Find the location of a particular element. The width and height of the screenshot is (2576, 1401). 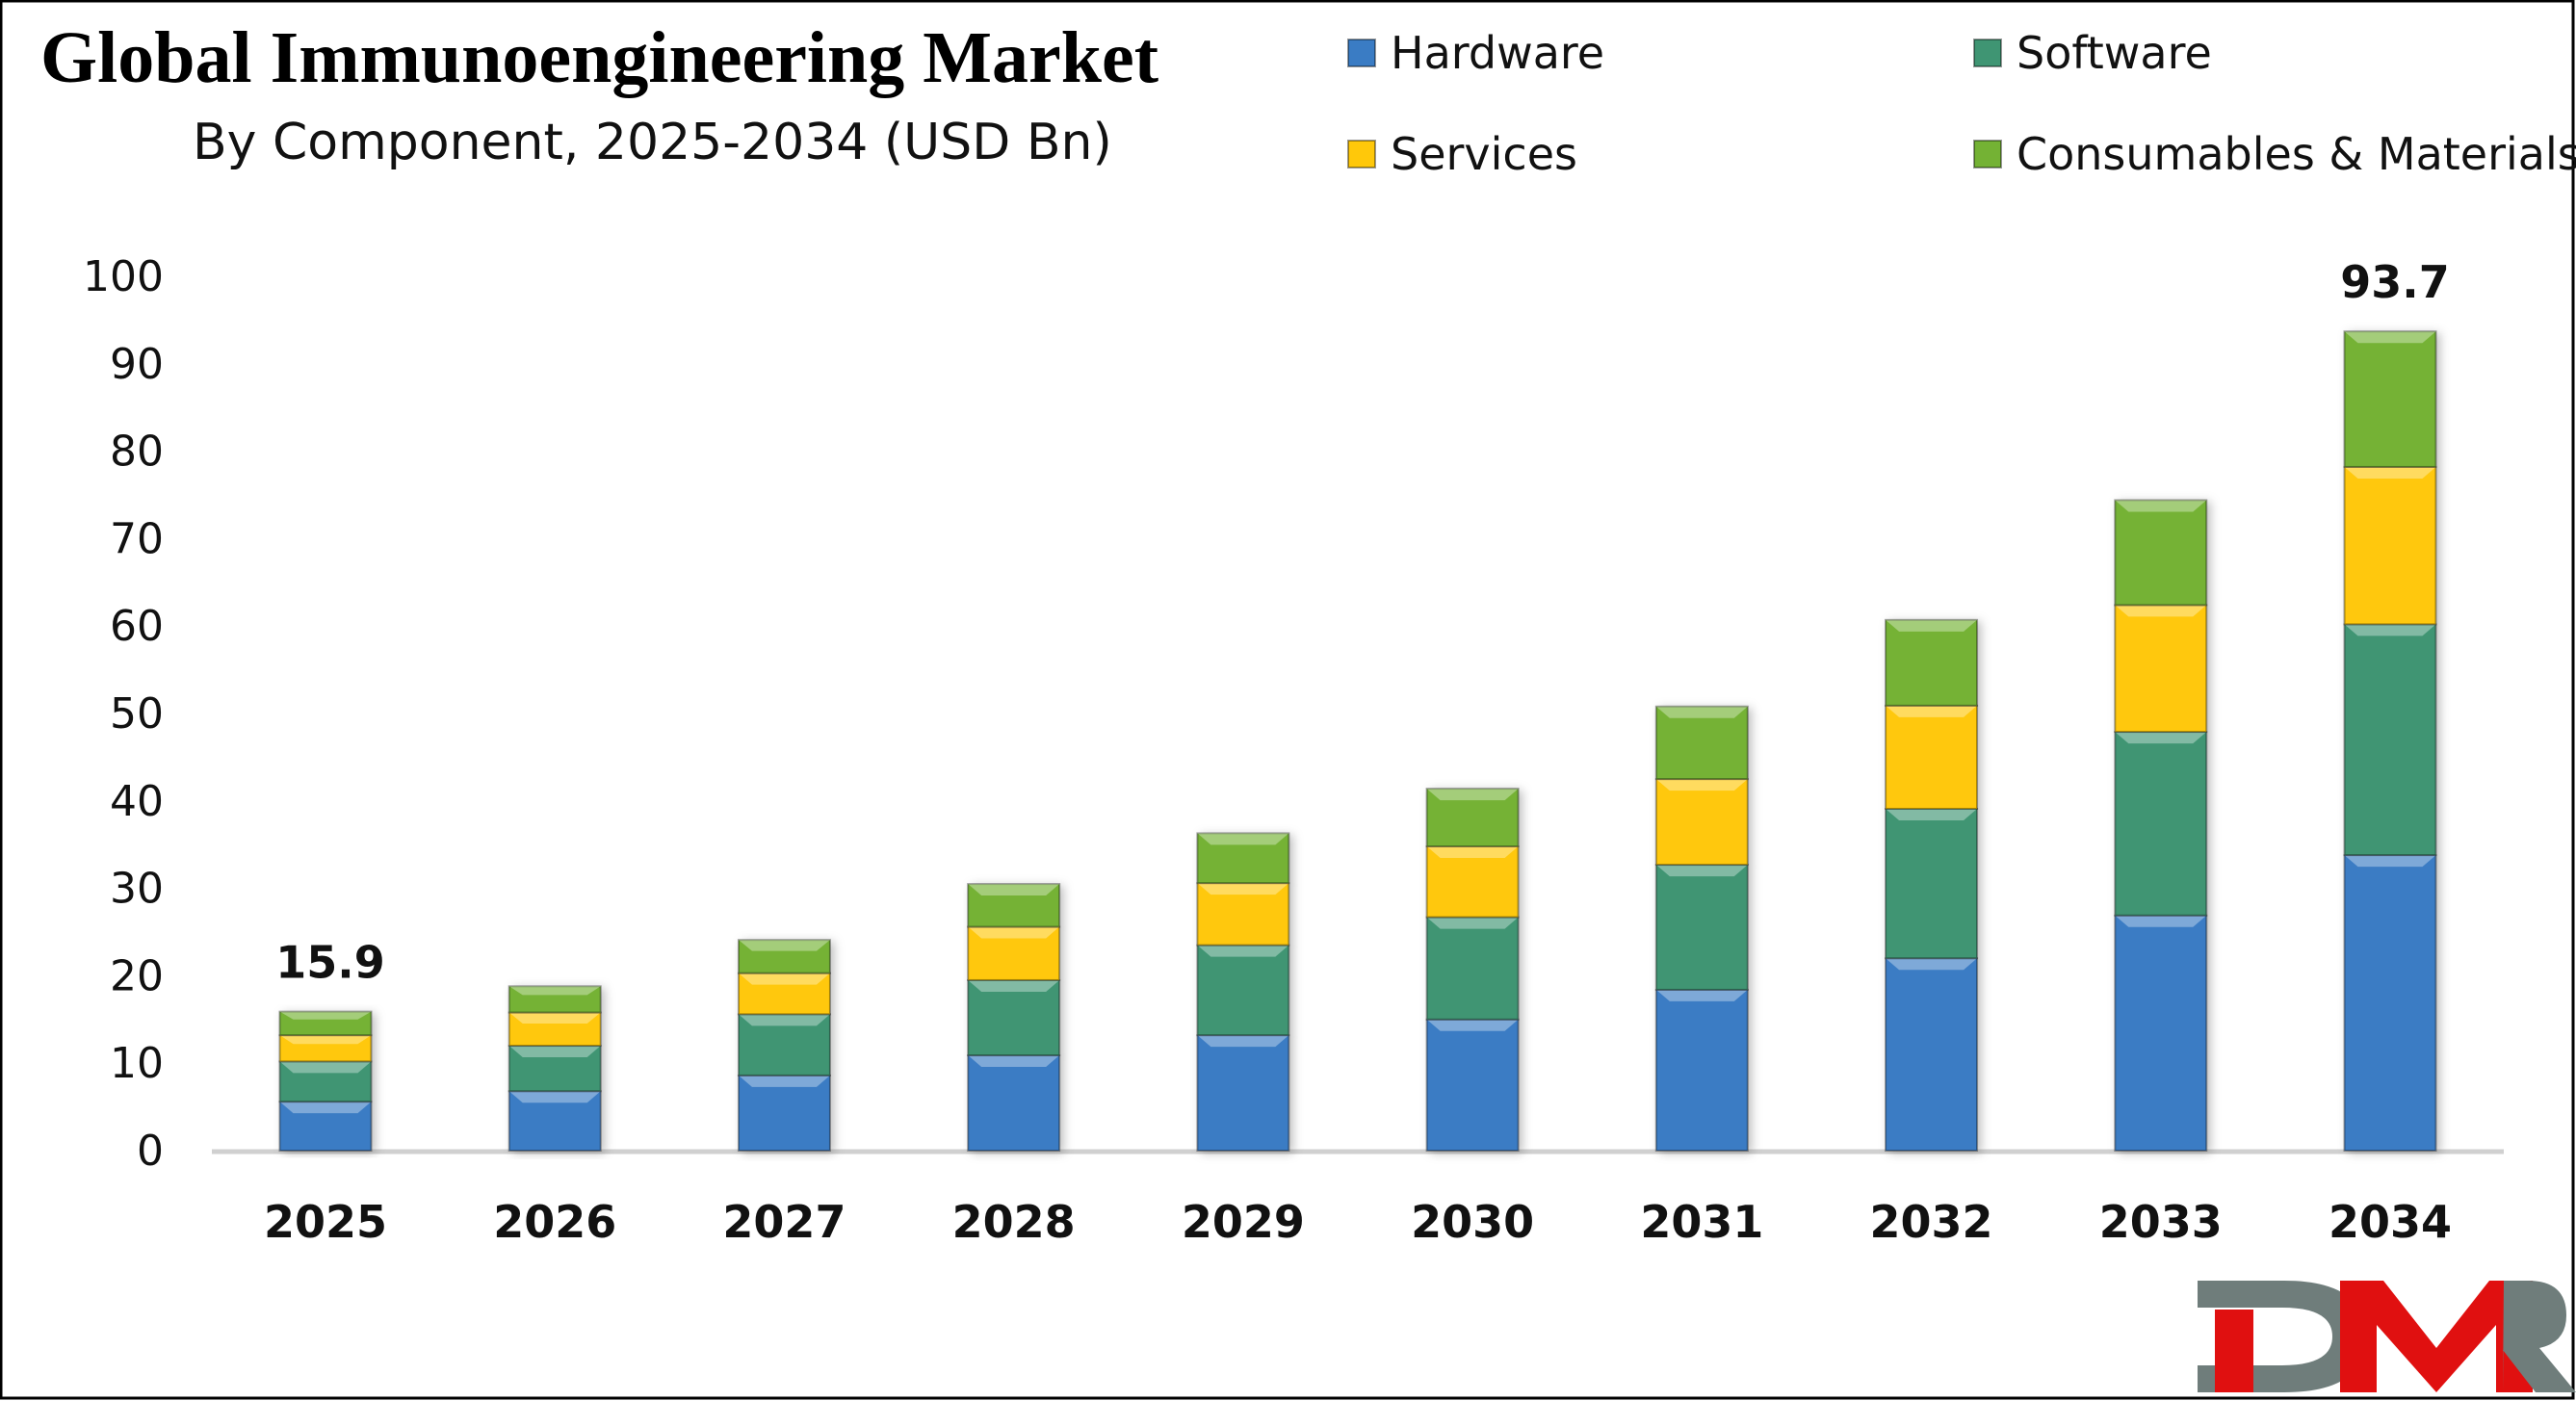

chart-title: Global Immunoengineering Market is located at coordinates (599, 58).